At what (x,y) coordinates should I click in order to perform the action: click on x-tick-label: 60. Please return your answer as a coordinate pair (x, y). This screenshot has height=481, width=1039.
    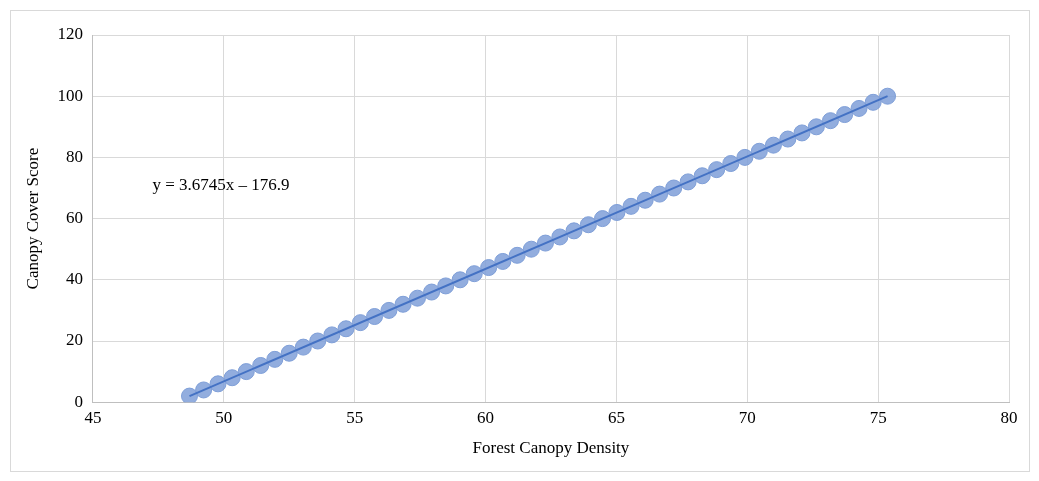
    Looking at the image, I should click on (486, 417).